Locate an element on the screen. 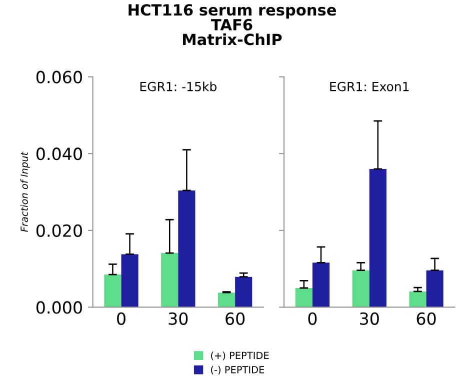  chart-title: HCT116 serum response TAF6 Matrix-ChIP is located at coordinates (232, 25).